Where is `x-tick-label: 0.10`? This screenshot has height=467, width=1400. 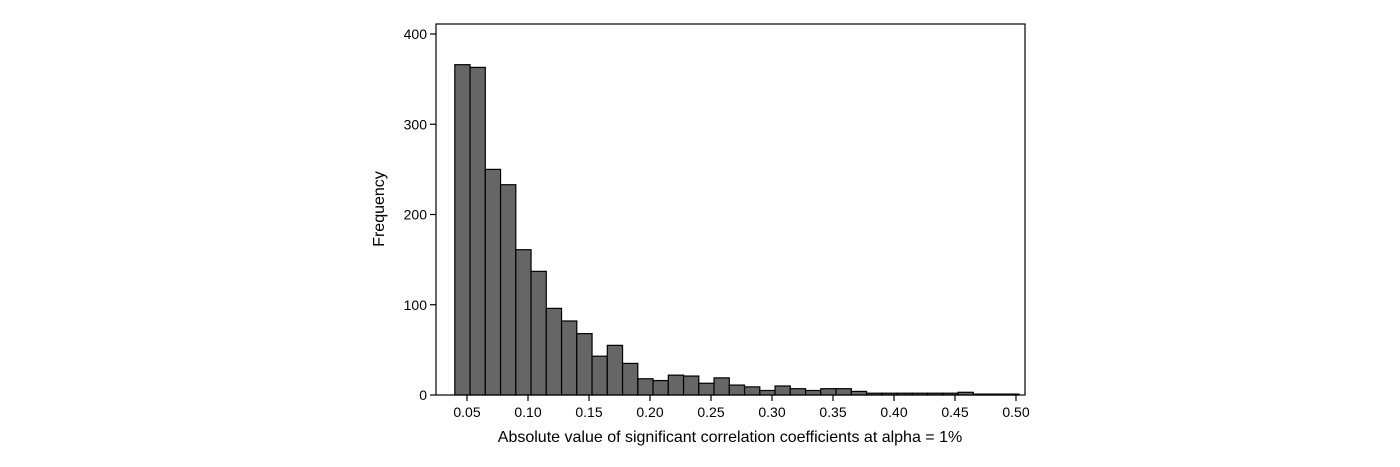
x-tick-label: 0.10 is located at coordinates (527, 412).